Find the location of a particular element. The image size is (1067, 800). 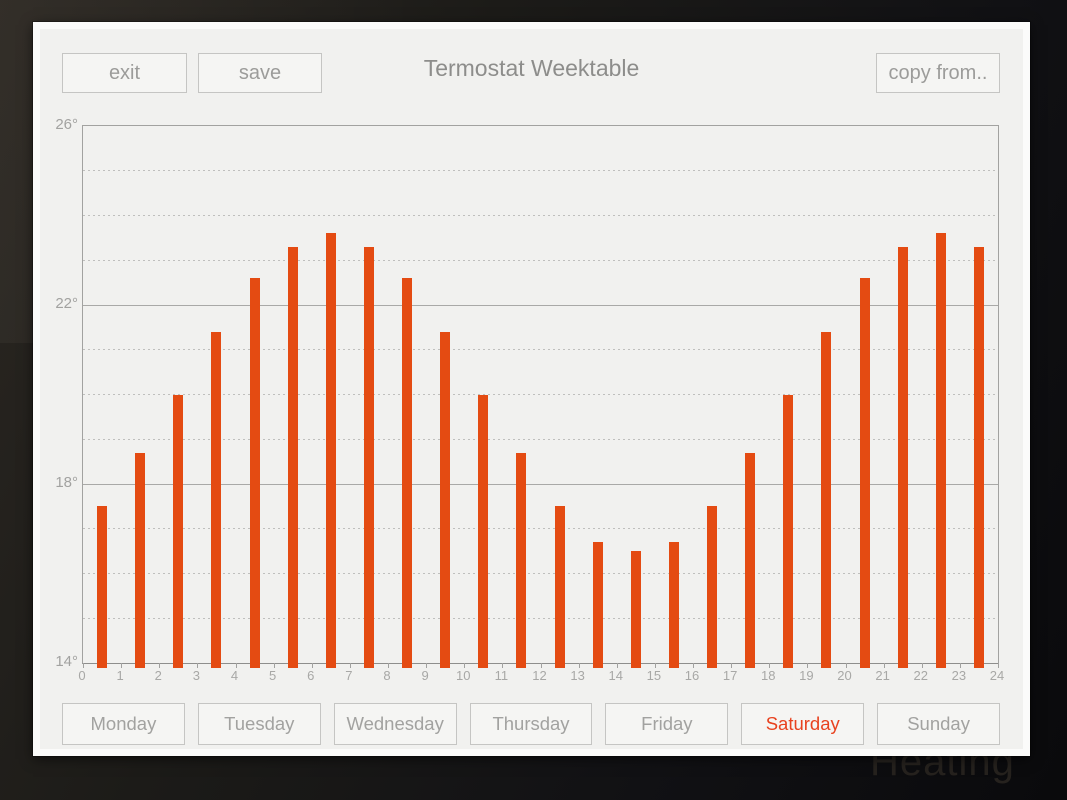

y-axis-label-26: 26° is located at coordinates (66, 124).